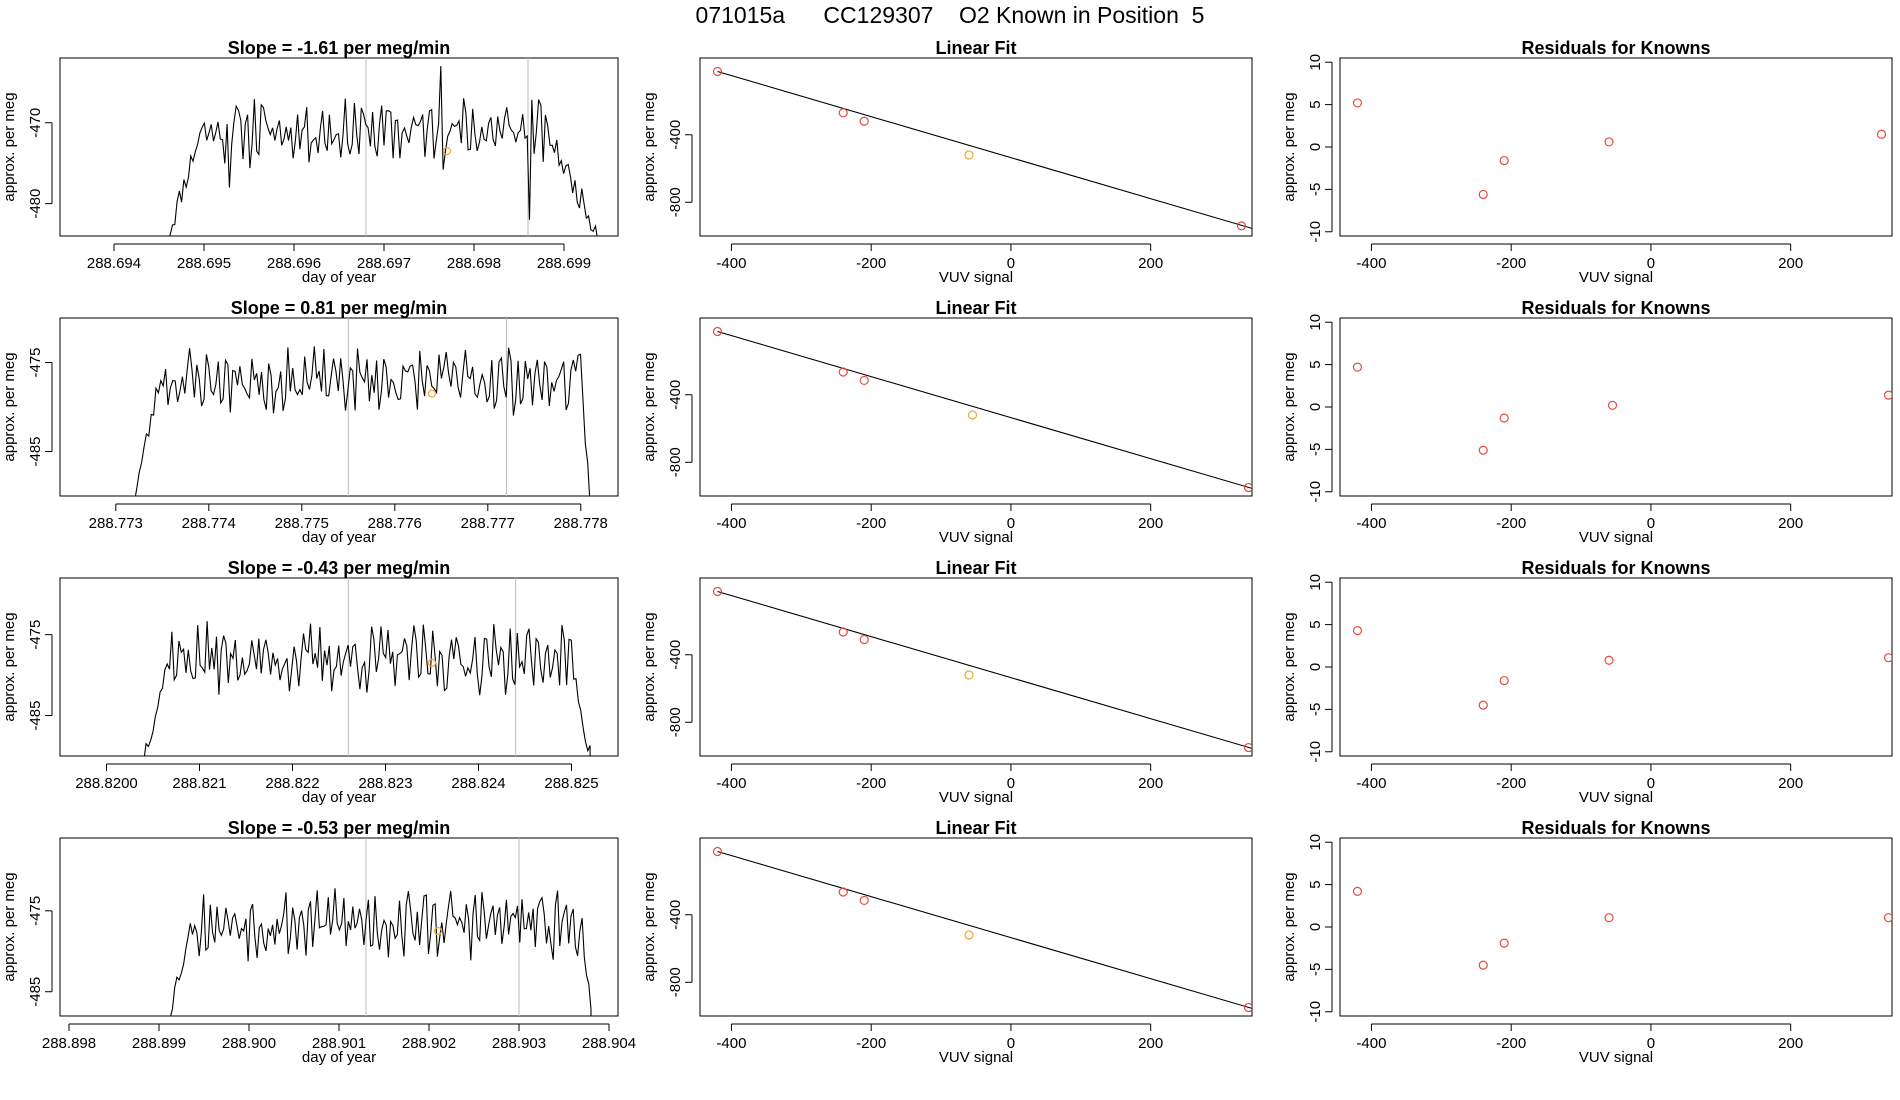 Image resolution: width=1900 pixels, height=1100 pixels. I want to click on x-tick-label: 288.824, so click(478, 783).